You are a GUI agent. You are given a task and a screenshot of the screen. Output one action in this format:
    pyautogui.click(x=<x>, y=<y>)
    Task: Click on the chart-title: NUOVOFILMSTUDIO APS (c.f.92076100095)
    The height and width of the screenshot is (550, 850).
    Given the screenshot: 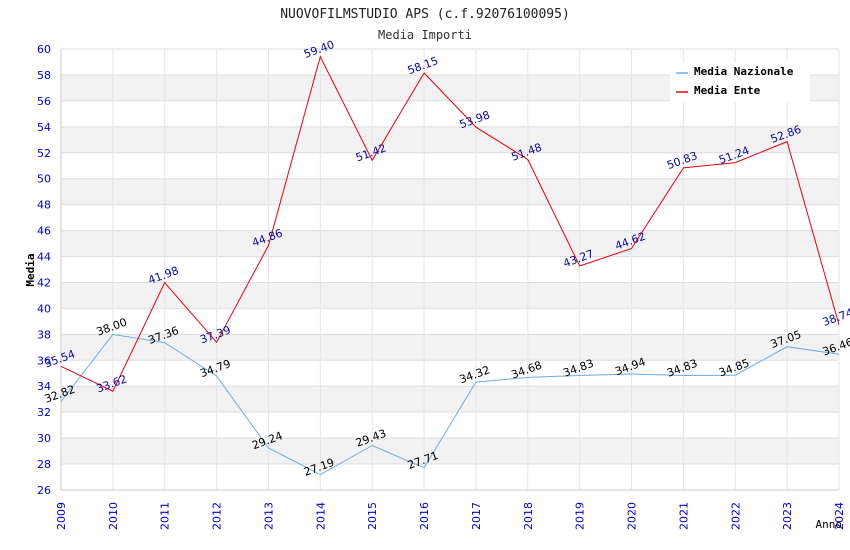 What is the action you would take?
    pyautogui.click(x=425, y=14)
    